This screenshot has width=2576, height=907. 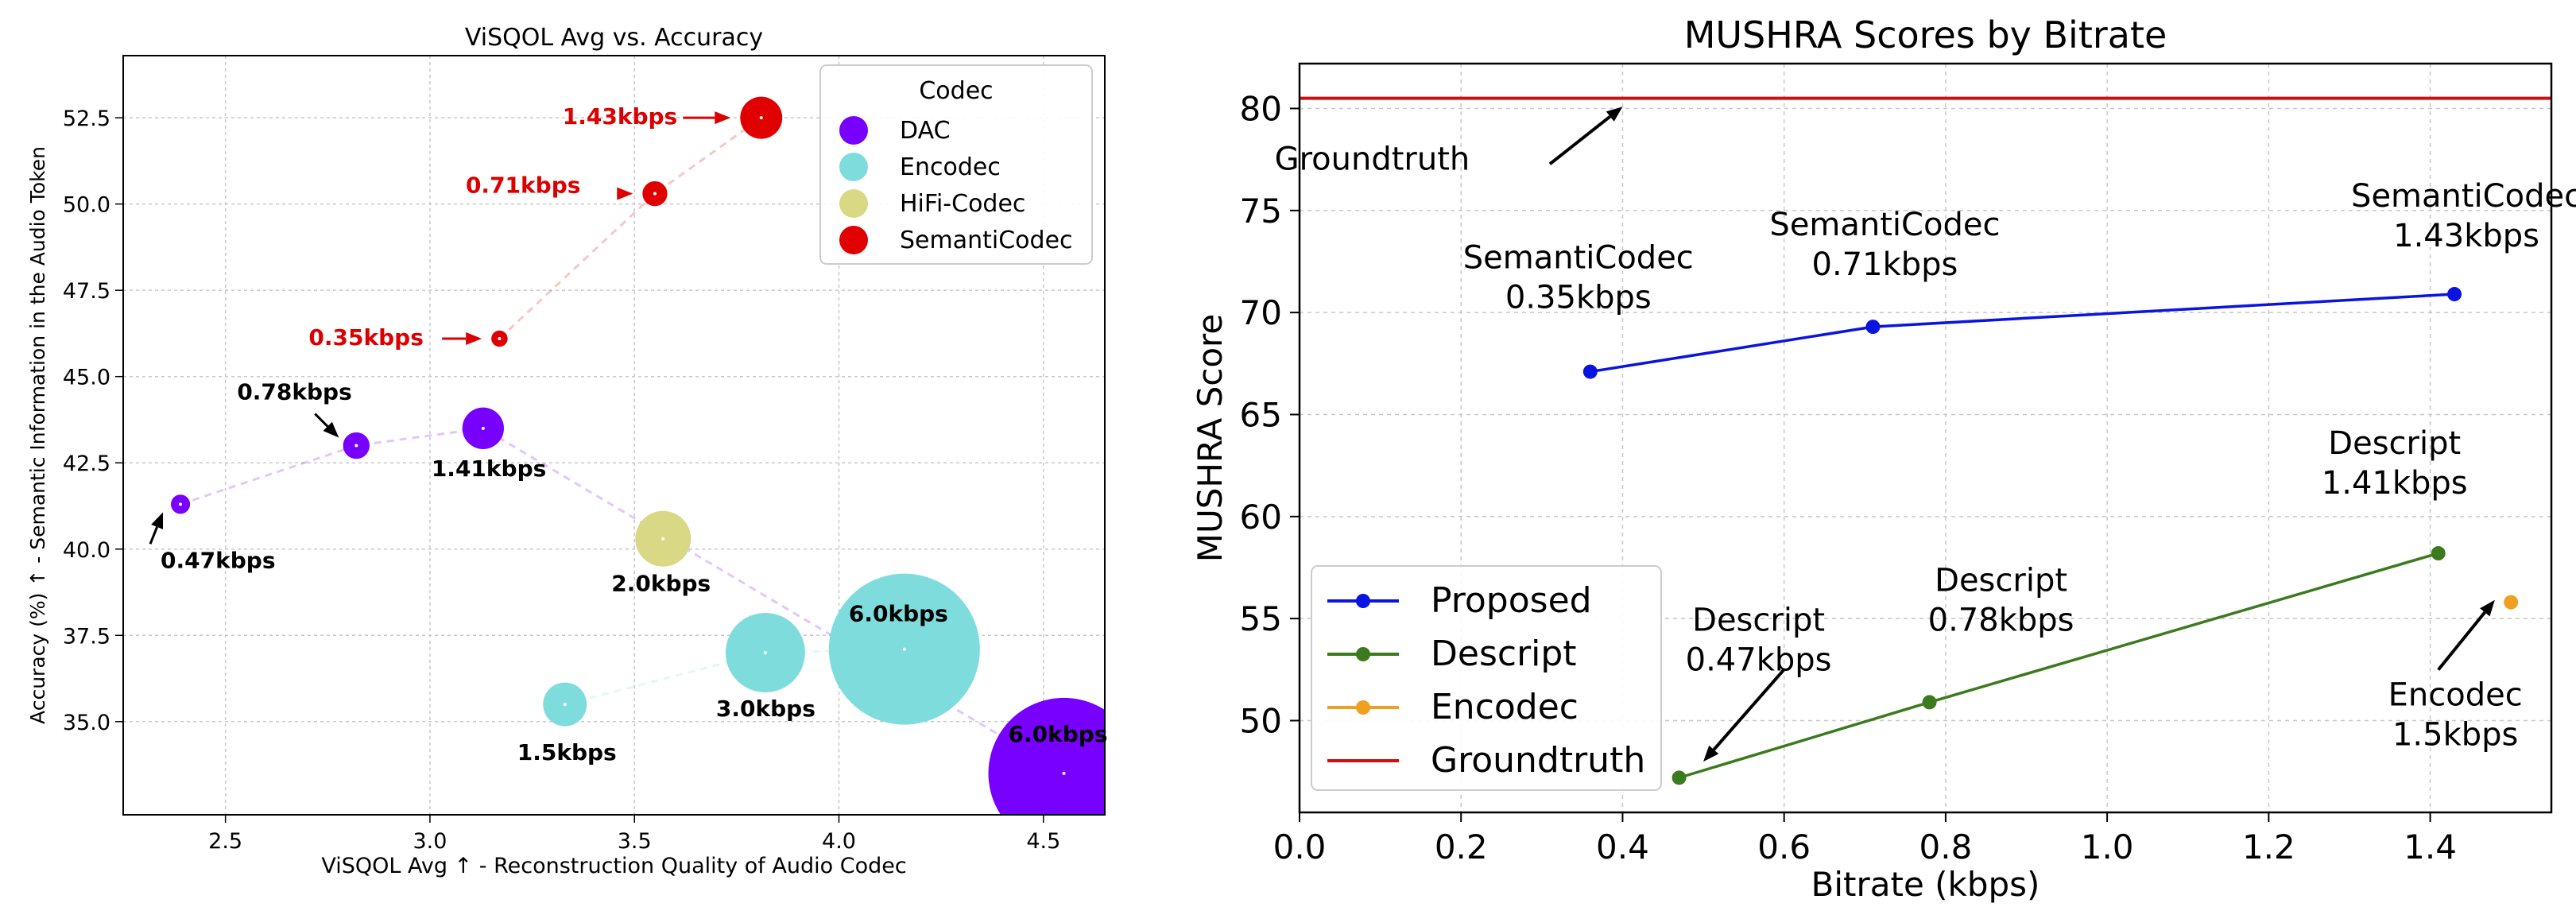 I want to click on chart-title: MUSHRA Scores by Bitrate, so click(x=1925, y=35).